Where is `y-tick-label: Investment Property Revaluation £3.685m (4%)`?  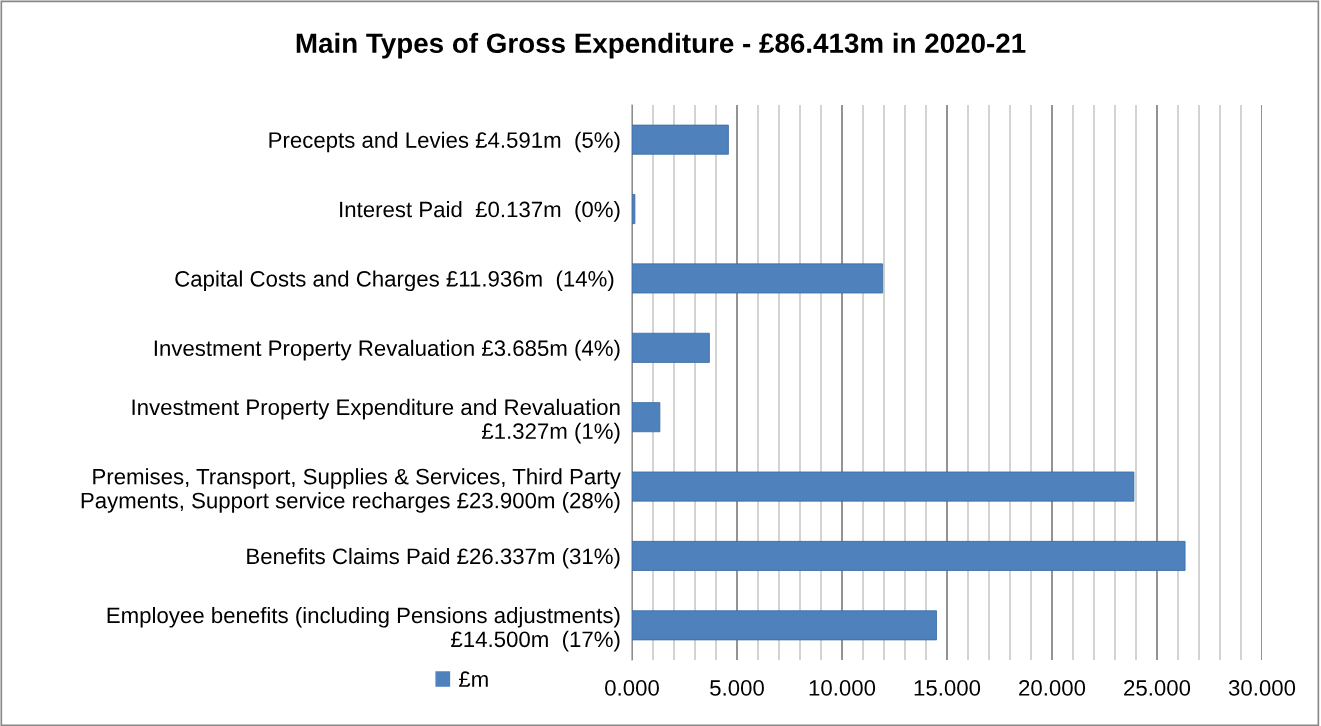 y-tick-label: Investment Property Revaluation £3.685m (4%) is located at coordinates (387, 350).